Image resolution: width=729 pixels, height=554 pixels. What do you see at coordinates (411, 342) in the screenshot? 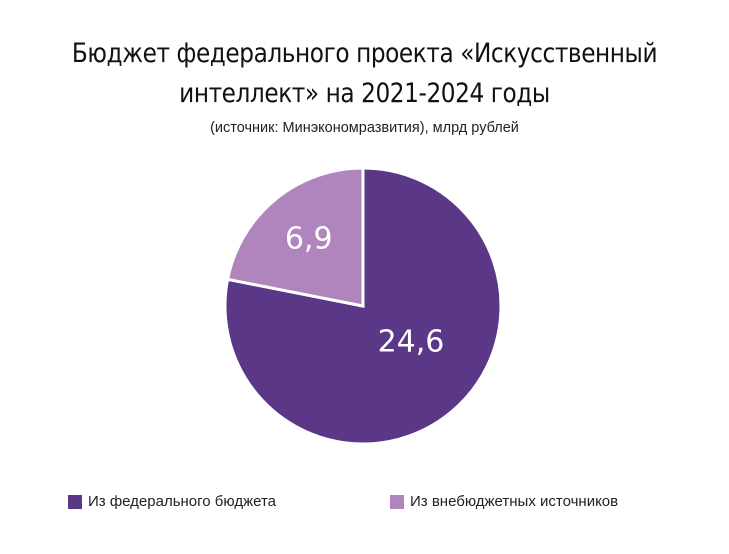
I see `pie-label-federal: 24,6` at bounding box center [411, 342].